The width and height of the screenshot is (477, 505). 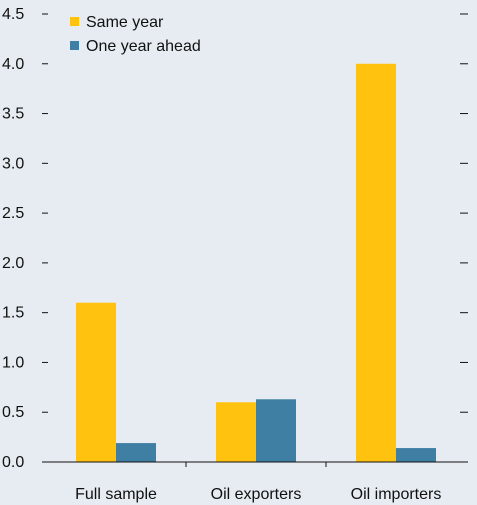 I want to click on x-category-label: Oil importers, so click(x=396, y=494).